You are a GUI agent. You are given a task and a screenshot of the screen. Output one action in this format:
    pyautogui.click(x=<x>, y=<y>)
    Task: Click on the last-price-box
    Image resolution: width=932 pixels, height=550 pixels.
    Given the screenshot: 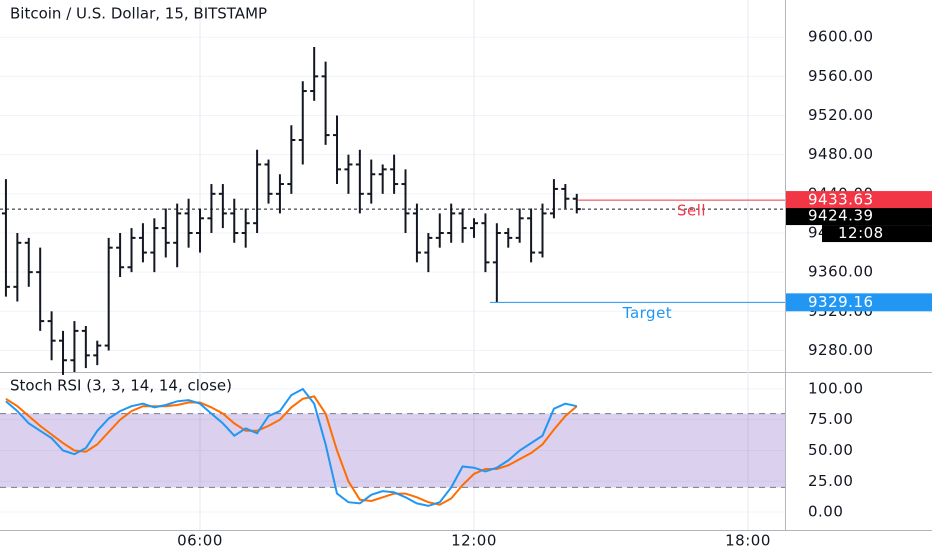 What is the action you would take?
    pyautogui.click(x=859, y=217)
    